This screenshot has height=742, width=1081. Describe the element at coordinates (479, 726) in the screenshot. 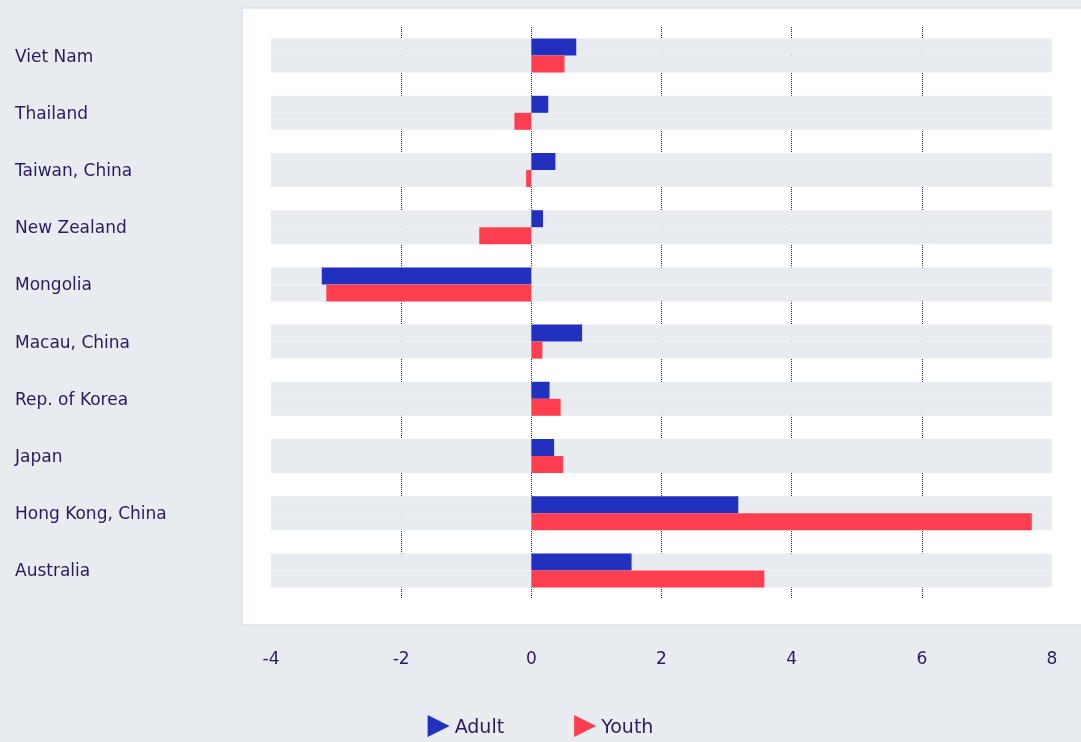

I see `legend-label: Adult` at that location.